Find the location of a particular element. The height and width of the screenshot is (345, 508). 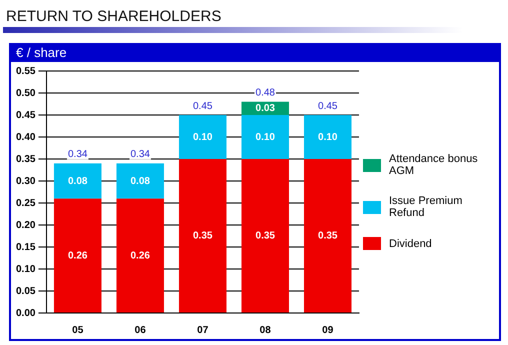

x-tick-label: 08 is located at coordinates (266, 330).